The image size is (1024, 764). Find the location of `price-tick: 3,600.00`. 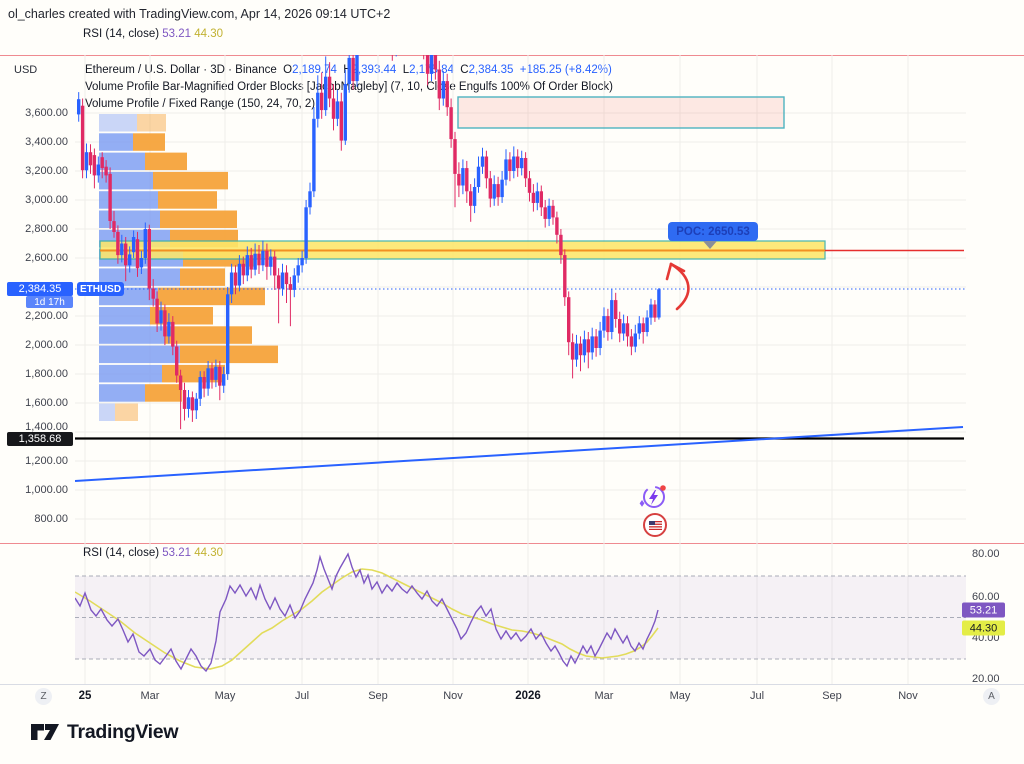

price-tick: 3,600.00 is located at coordinates (46, 113).